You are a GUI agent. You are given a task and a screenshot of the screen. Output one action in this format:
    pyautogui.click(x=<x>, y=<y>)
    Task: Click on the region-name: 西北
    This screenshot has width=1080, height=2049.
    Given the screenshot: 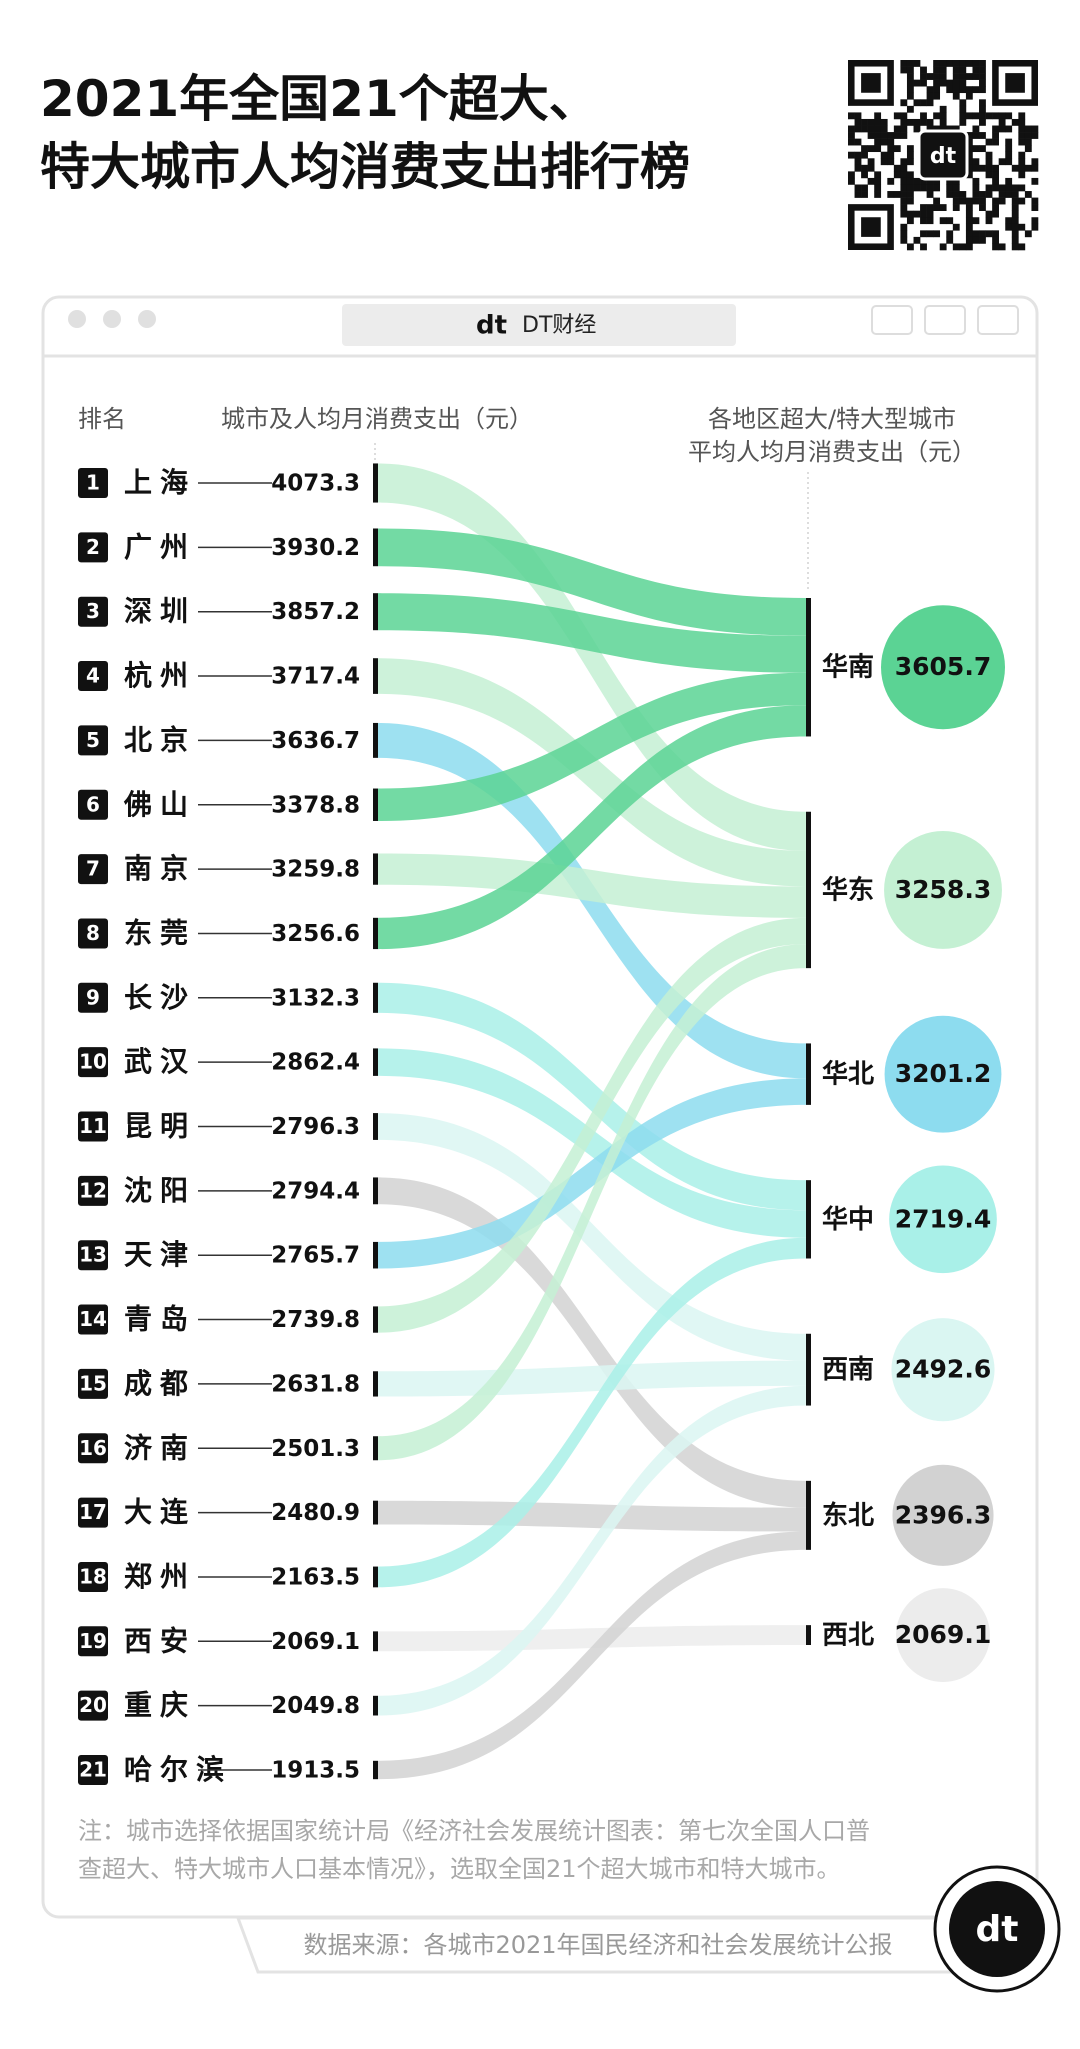 What is the action you would take?
    pyautogui.click(x=848, y=1636)
    